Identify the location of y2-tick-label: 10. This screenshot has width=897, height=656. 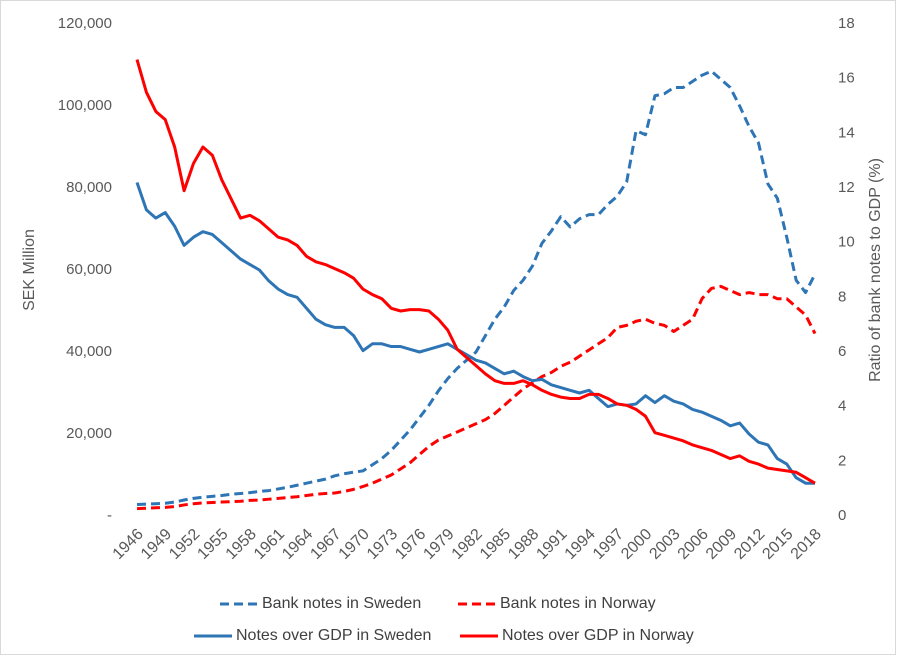
(846, 242).